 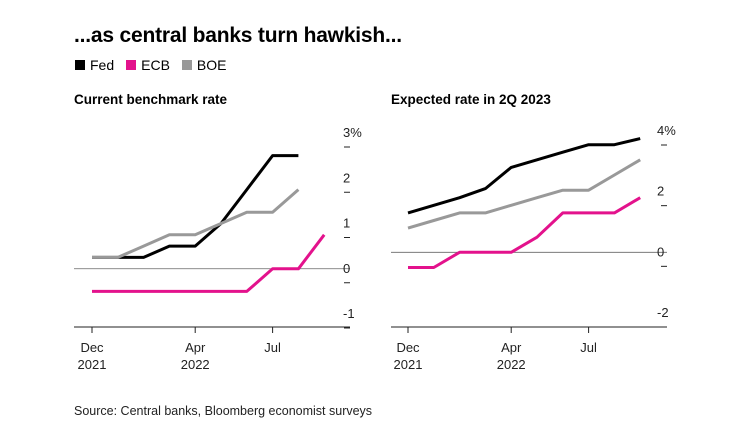 I want to click on y-tick-label-current-0: 3%, so click(x=352, y=132).